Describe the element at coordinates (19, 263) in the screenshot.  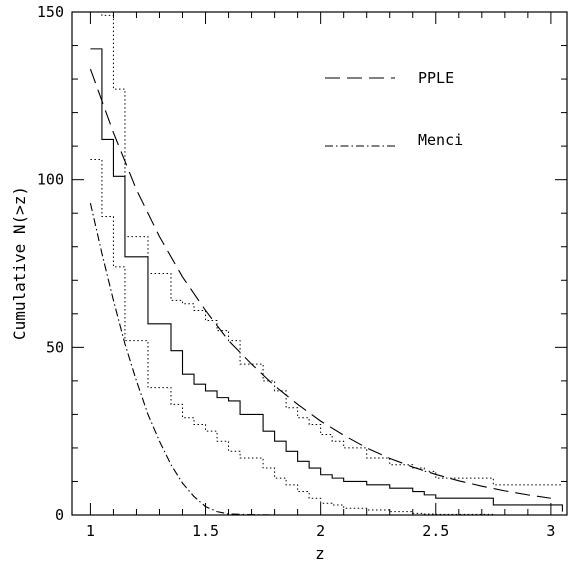
I see `y-axis-label: Cumulative N(>z)` at that location.